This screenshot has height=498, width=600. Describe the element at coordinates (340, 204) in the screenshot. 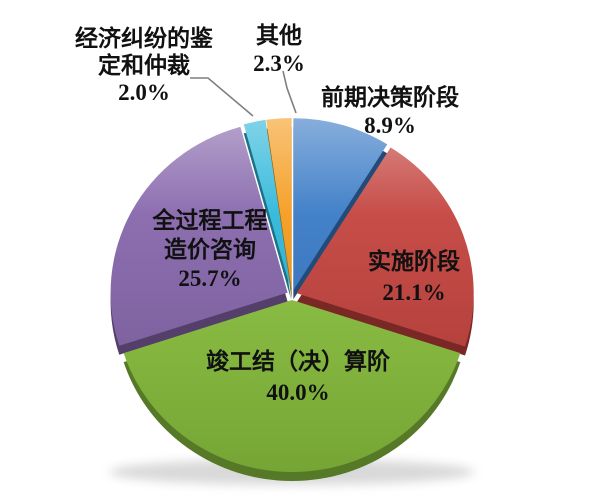

I see `pie-slice-early-decision-stage` at that location.